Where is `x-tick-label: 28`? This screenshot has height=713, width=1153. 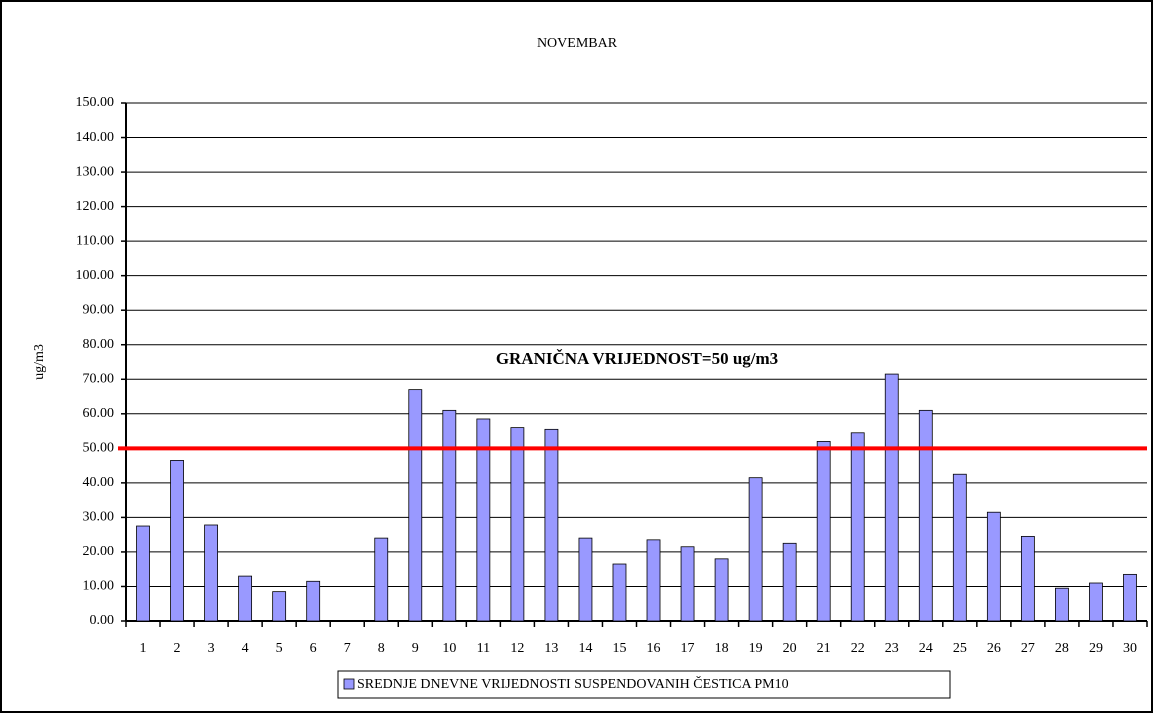
x-tick-label: 28 is located at coordinates (1062, 648).